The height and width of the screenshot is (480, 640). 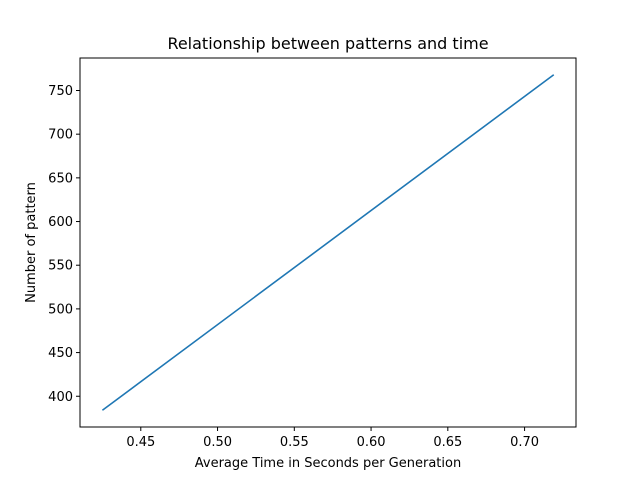 What do you see at coordinates (60, 266) in the screenshot?
I see `y-tick-label: 550` at bounding box center [60, 266].